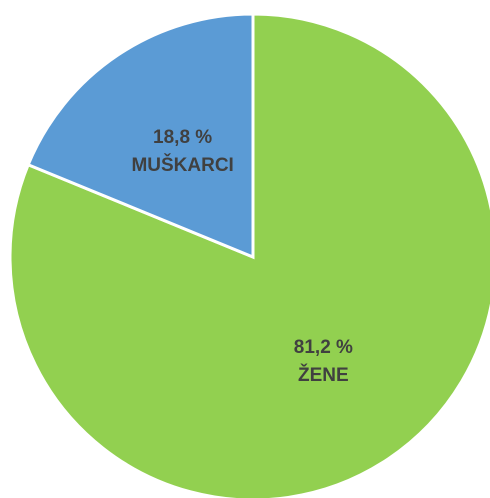  Describe the element at coordinates (182, 137) in the screenshot. I see `slice-value-label: 18,8 %` at that location.